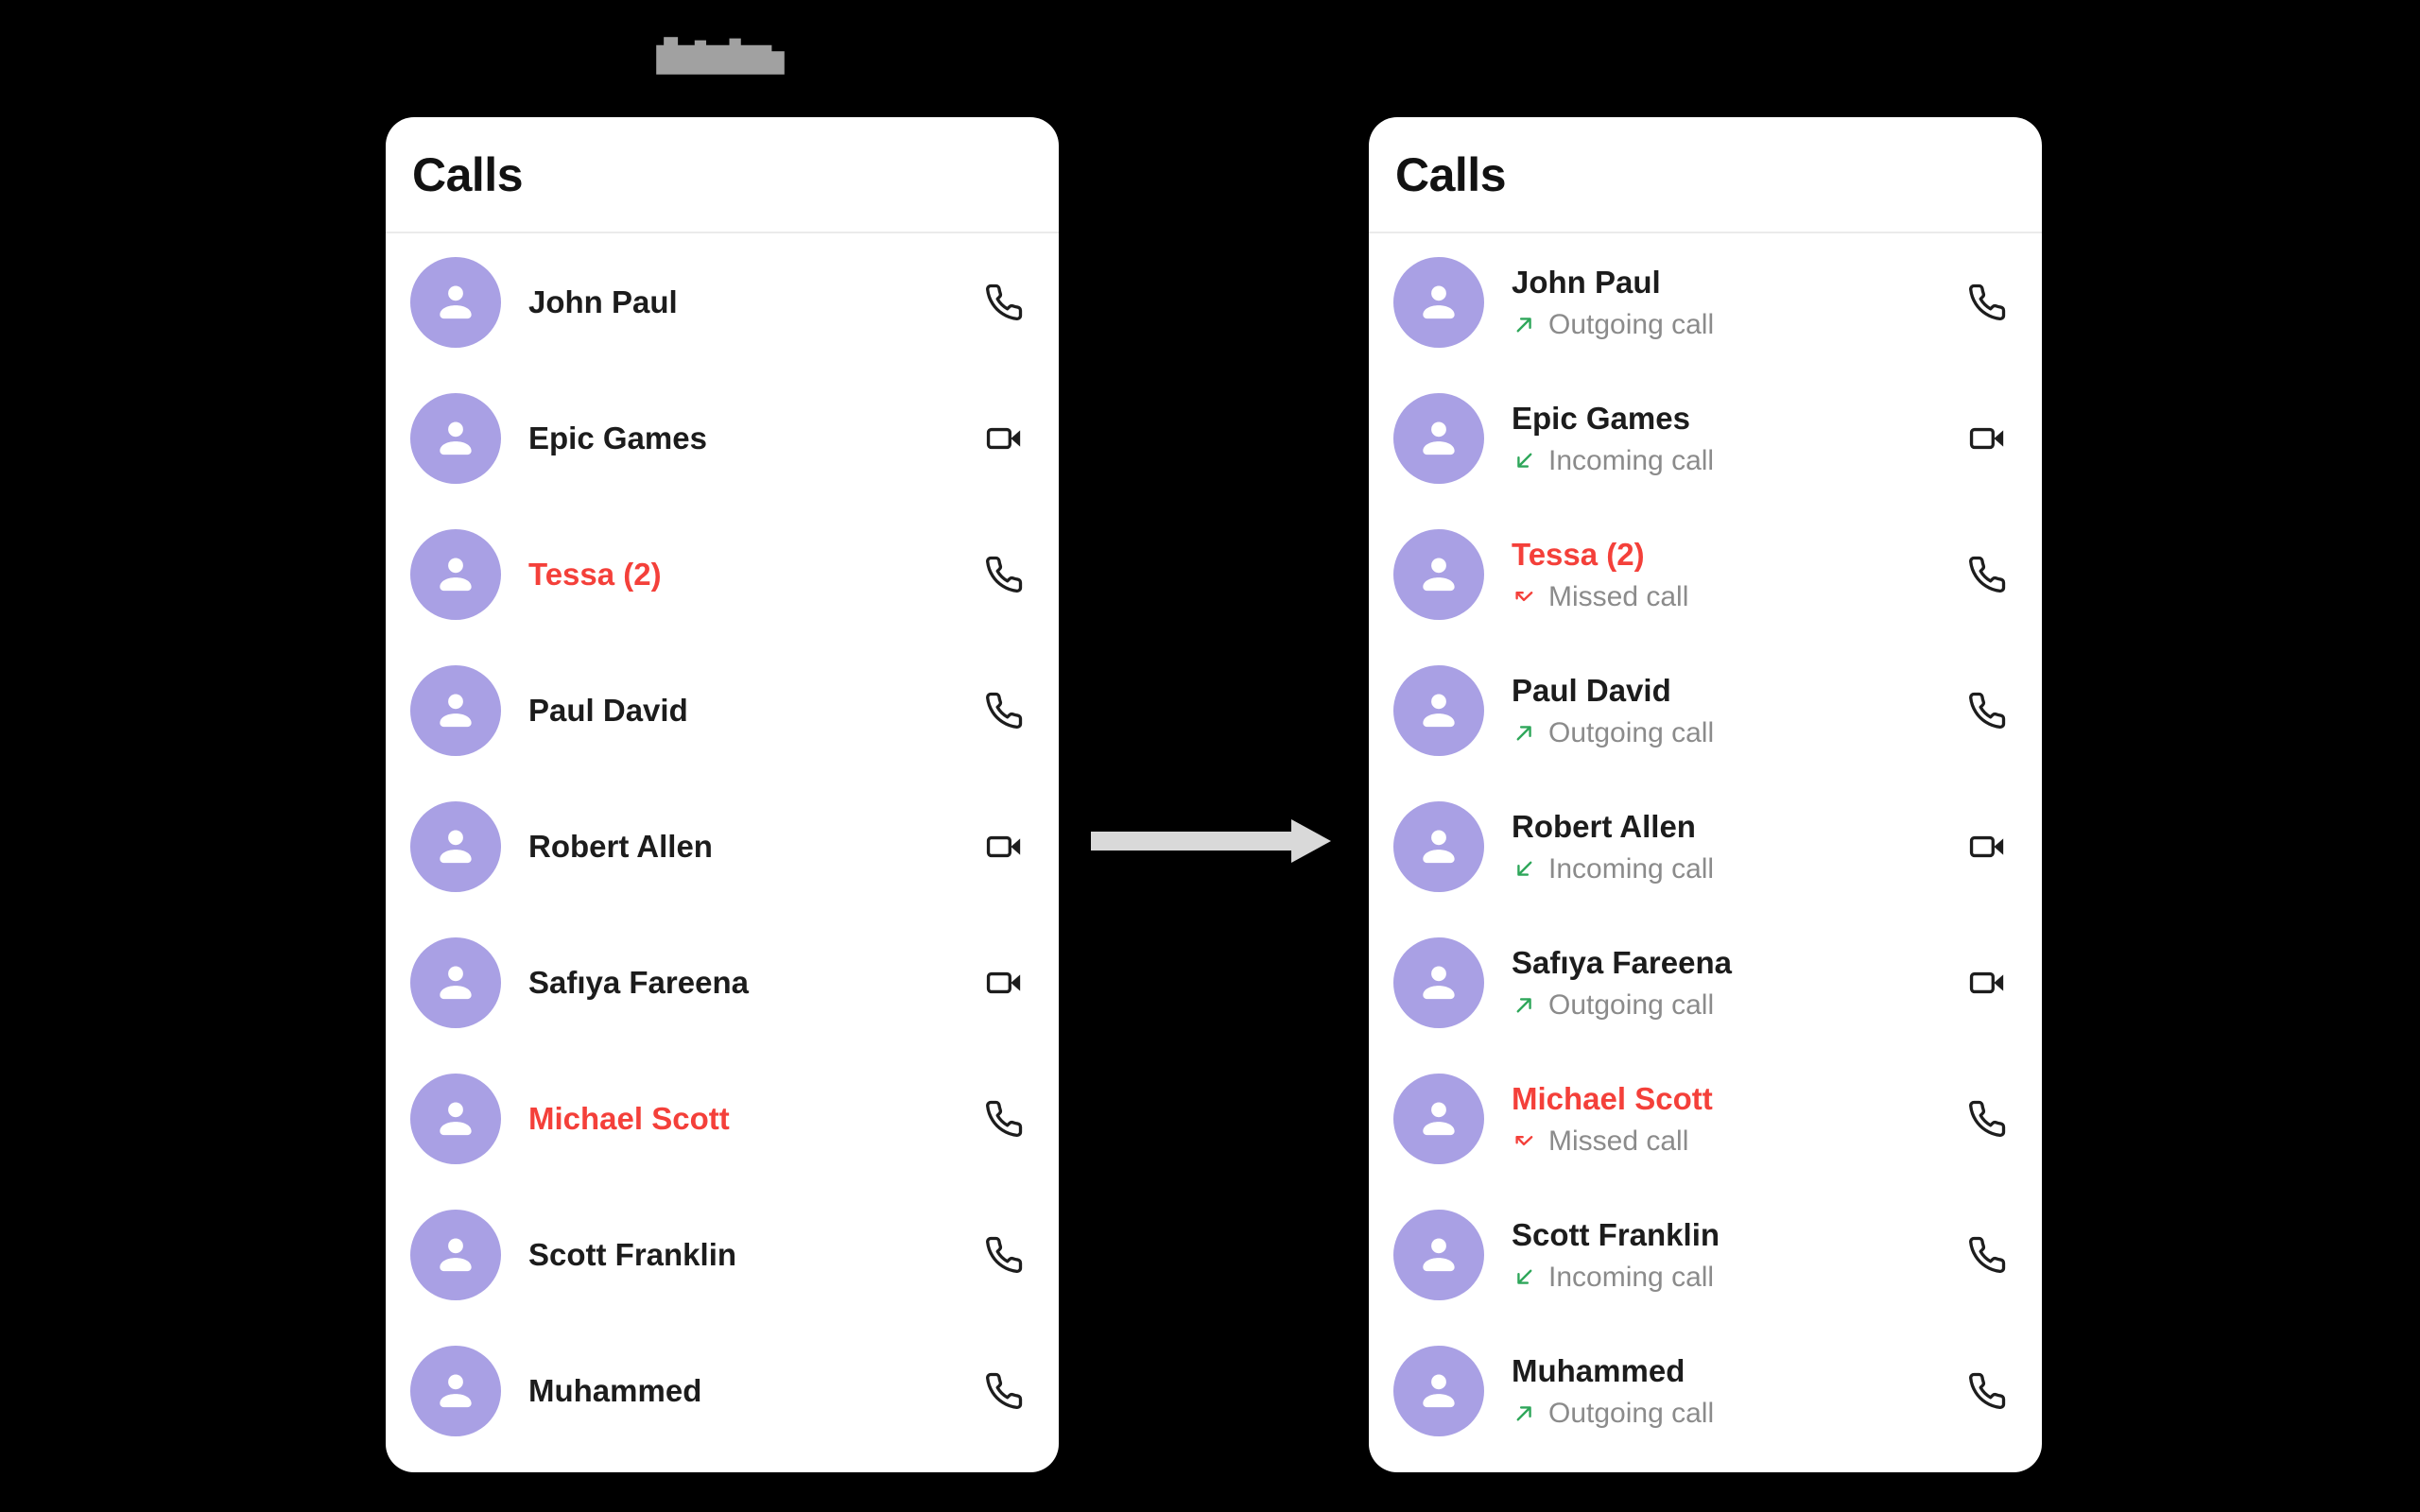  Describe the element at coordinates (722, 1391) in the screenshot. I see `call-list-item: Muhammed` at that location.